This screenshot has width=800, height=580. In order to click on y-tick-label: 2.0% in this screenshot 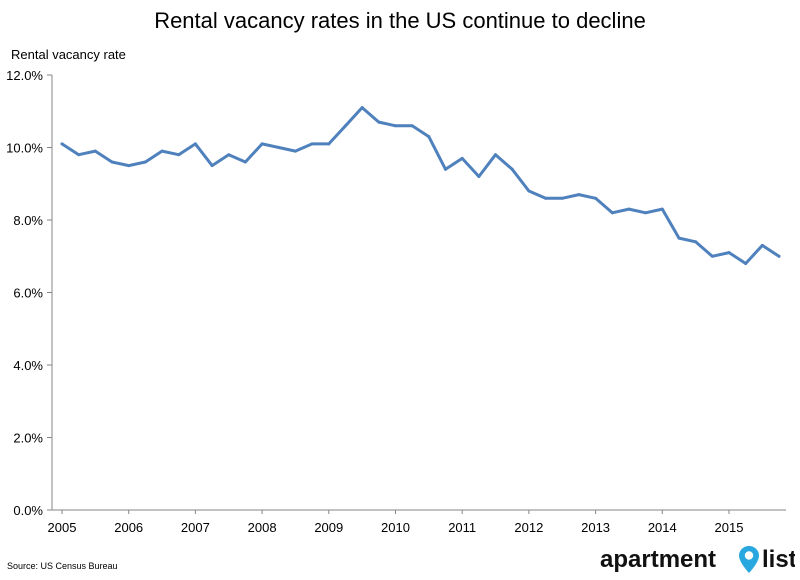, I will do `click(28, 438)`.